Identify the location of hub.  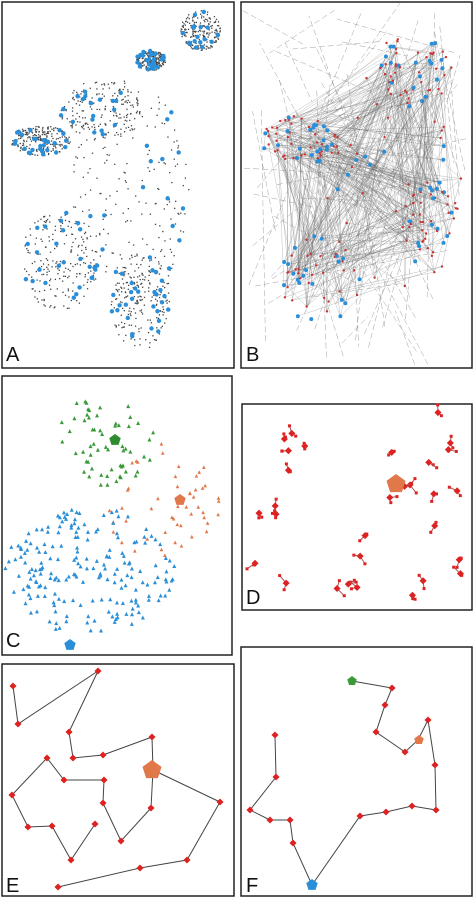
(115, 439).